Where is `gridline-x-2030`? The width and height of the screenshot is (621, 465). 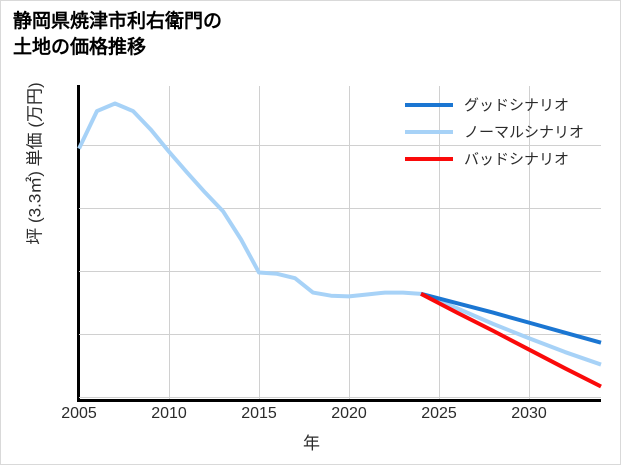
gridline-x-2030 is located at coordinates (529, 242).